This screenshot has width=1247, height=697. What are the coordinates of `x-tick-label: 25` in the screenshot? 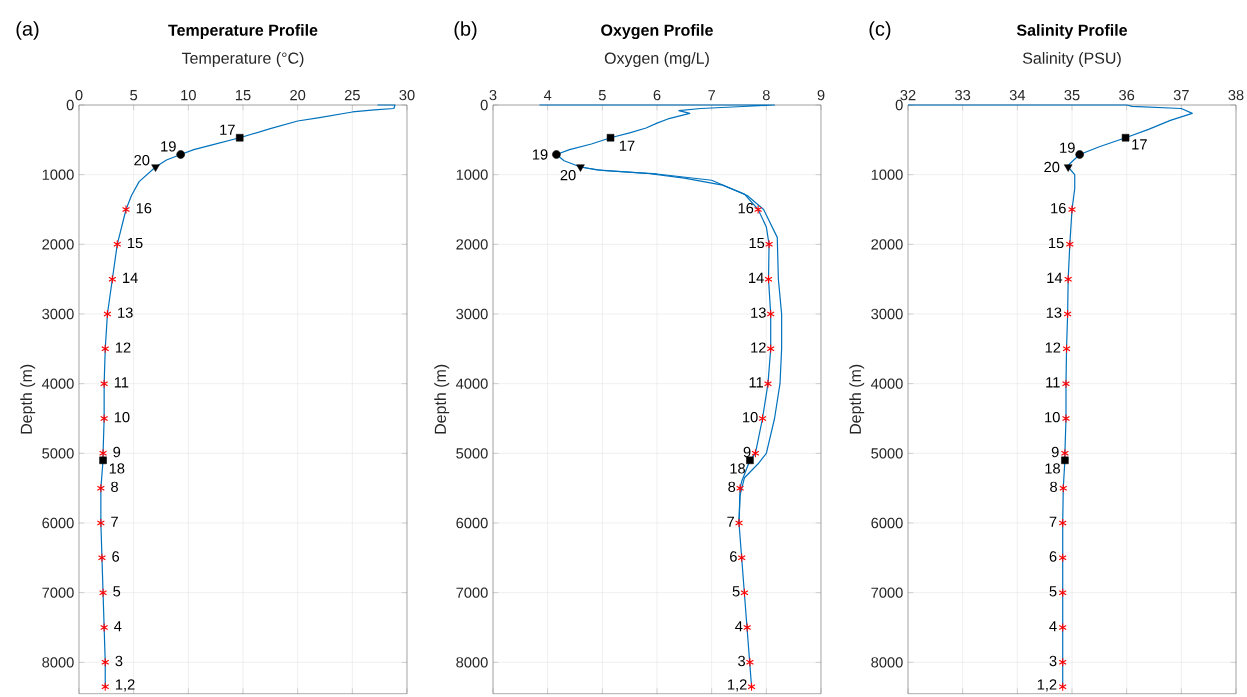 It's located at (352, 95).